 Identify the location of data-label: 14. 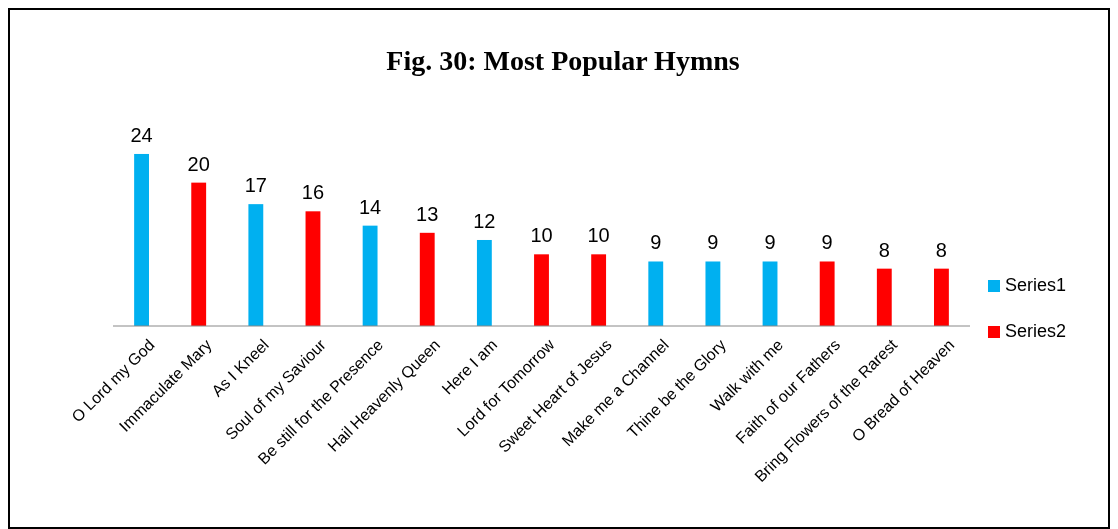
(370, 206).